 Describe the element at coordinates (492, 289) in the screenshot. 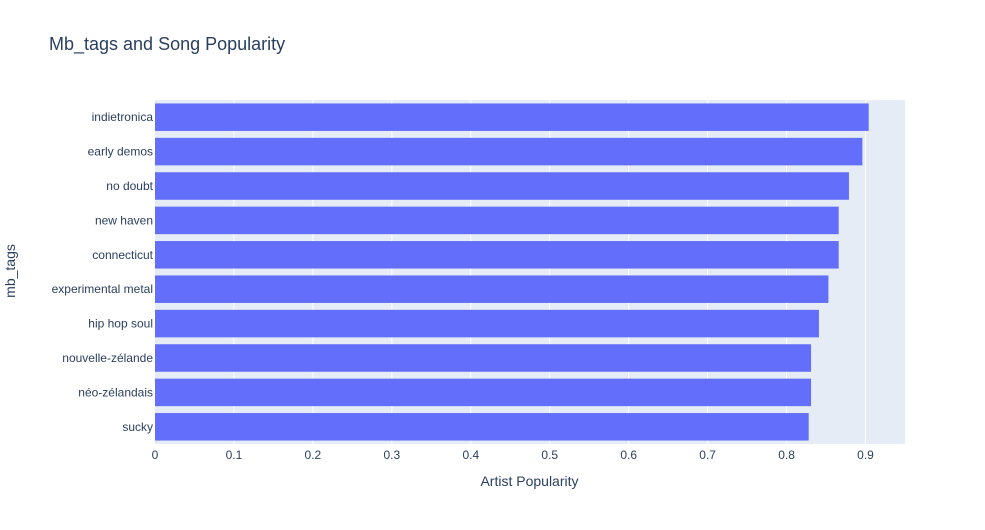

I see `bar-experimental-metal` at that location.